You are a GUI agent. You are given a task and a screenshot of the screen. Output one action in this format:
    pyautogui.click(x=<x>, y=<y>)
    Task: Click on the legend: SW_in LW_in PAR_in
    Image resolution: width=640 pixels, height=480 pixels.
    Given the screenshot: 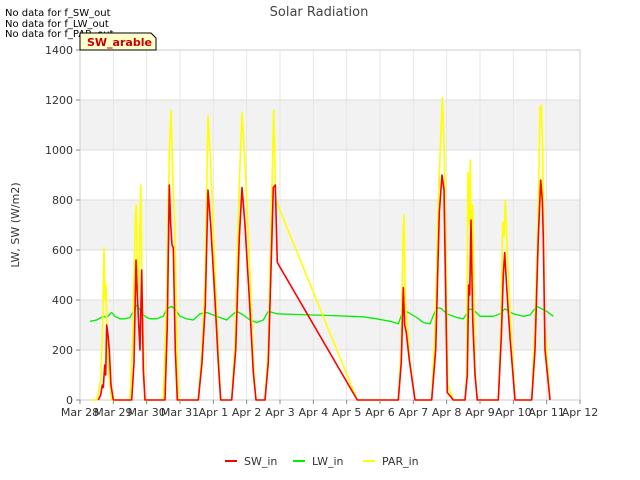 What is the action you would take?
    pyautogui.click(x=322, y=461)
    